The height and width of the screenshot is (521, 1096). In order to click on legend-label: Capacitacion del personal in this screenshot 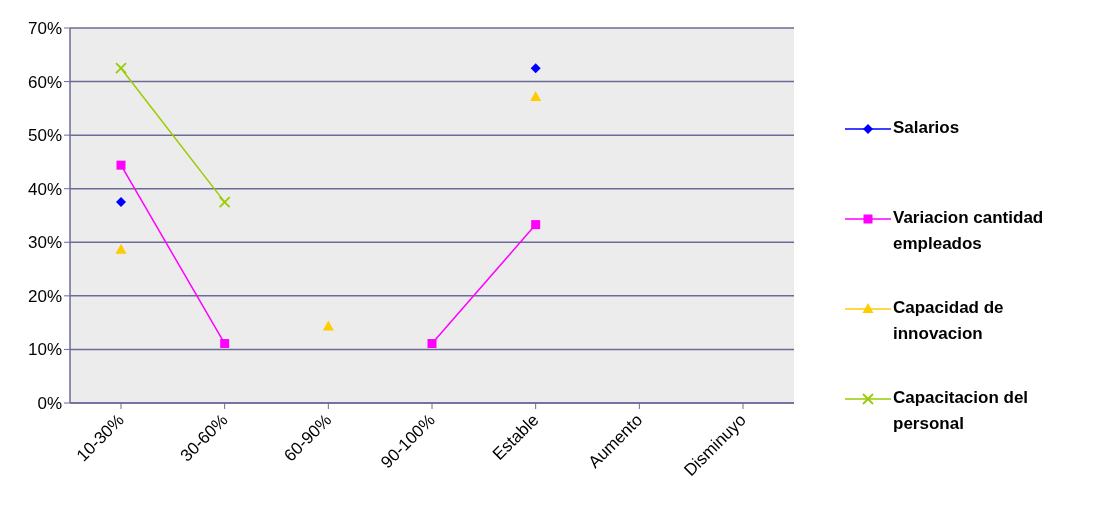, I will do `click(961, 411)`.